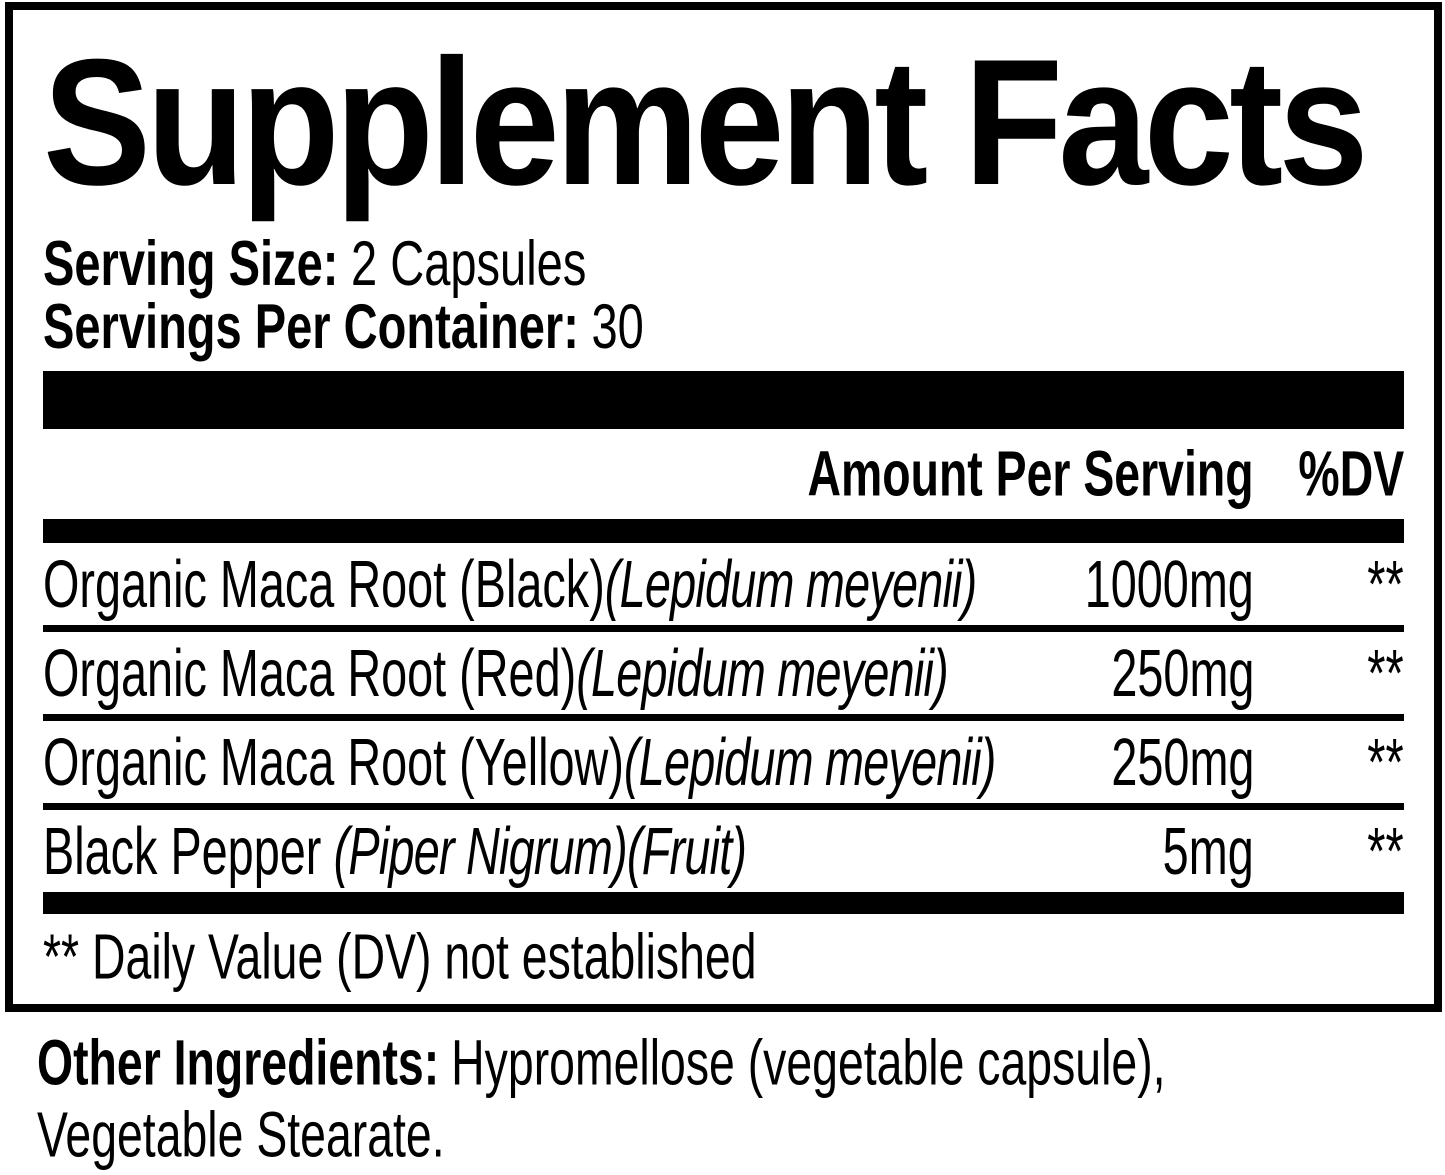  Describe the element at coordinates (723, 474) in the screenshot. I see `column-header-row: Amount Per Serving %DV` at that location.